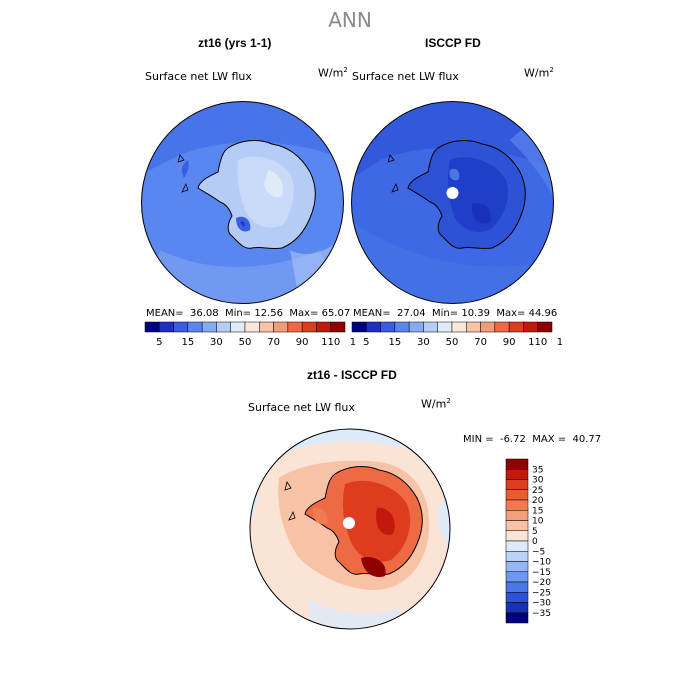  What do you see at coordinates (453, 43) in the screenshot?
I see `panel2-title: ISCCP FD` at bounding box center [453, 43].